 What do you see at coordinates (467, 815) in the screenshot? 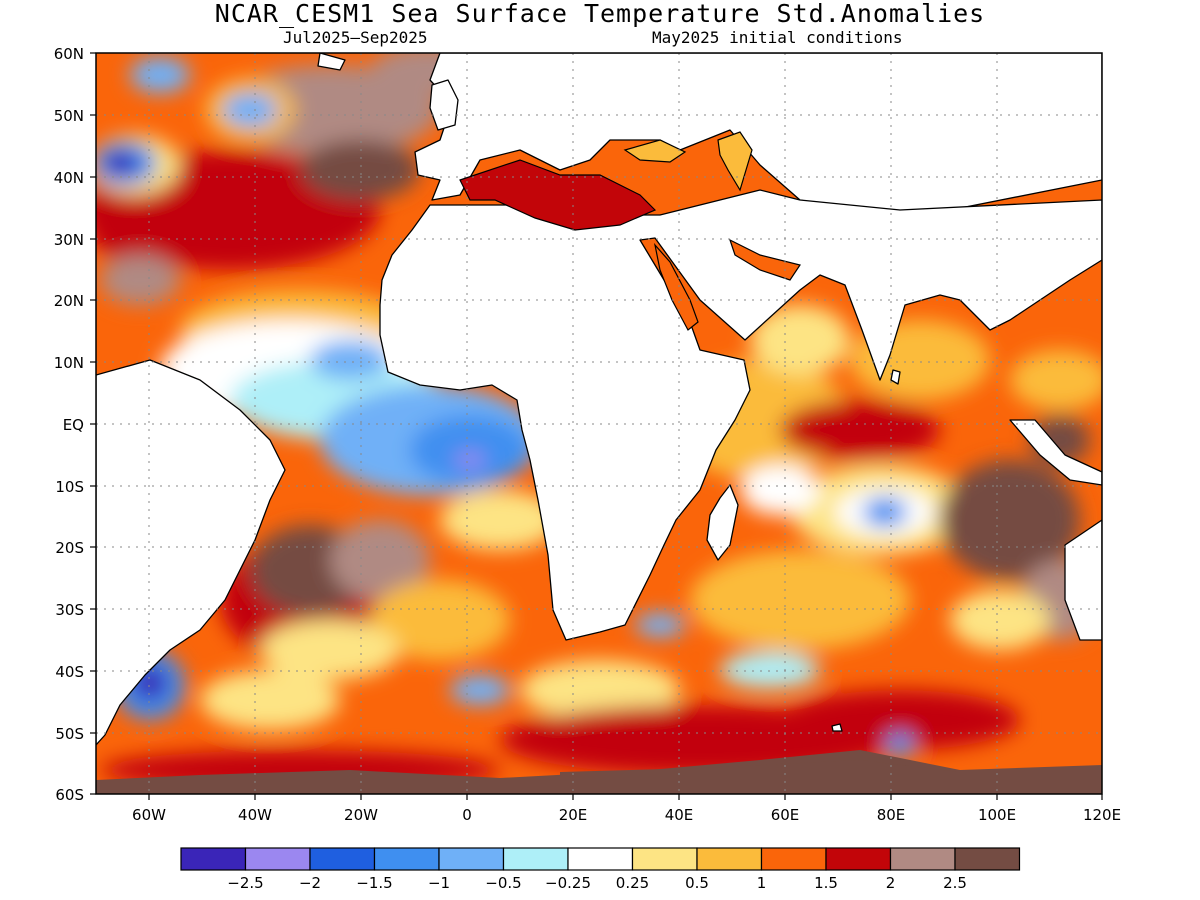
I see `lon-label: 0` at bounding box center [467, 815].